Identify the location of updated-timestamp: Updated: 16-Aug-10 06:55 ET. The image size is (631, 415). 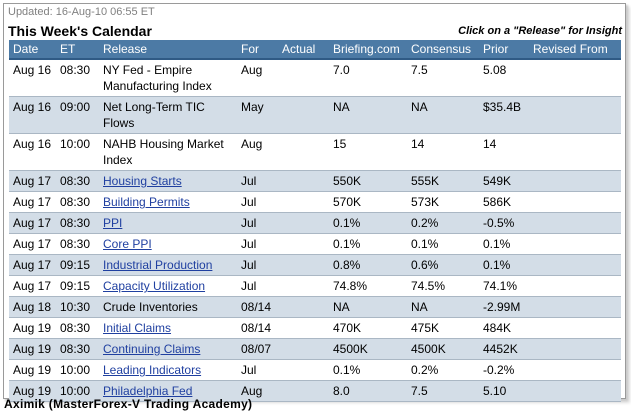
(81, 12).